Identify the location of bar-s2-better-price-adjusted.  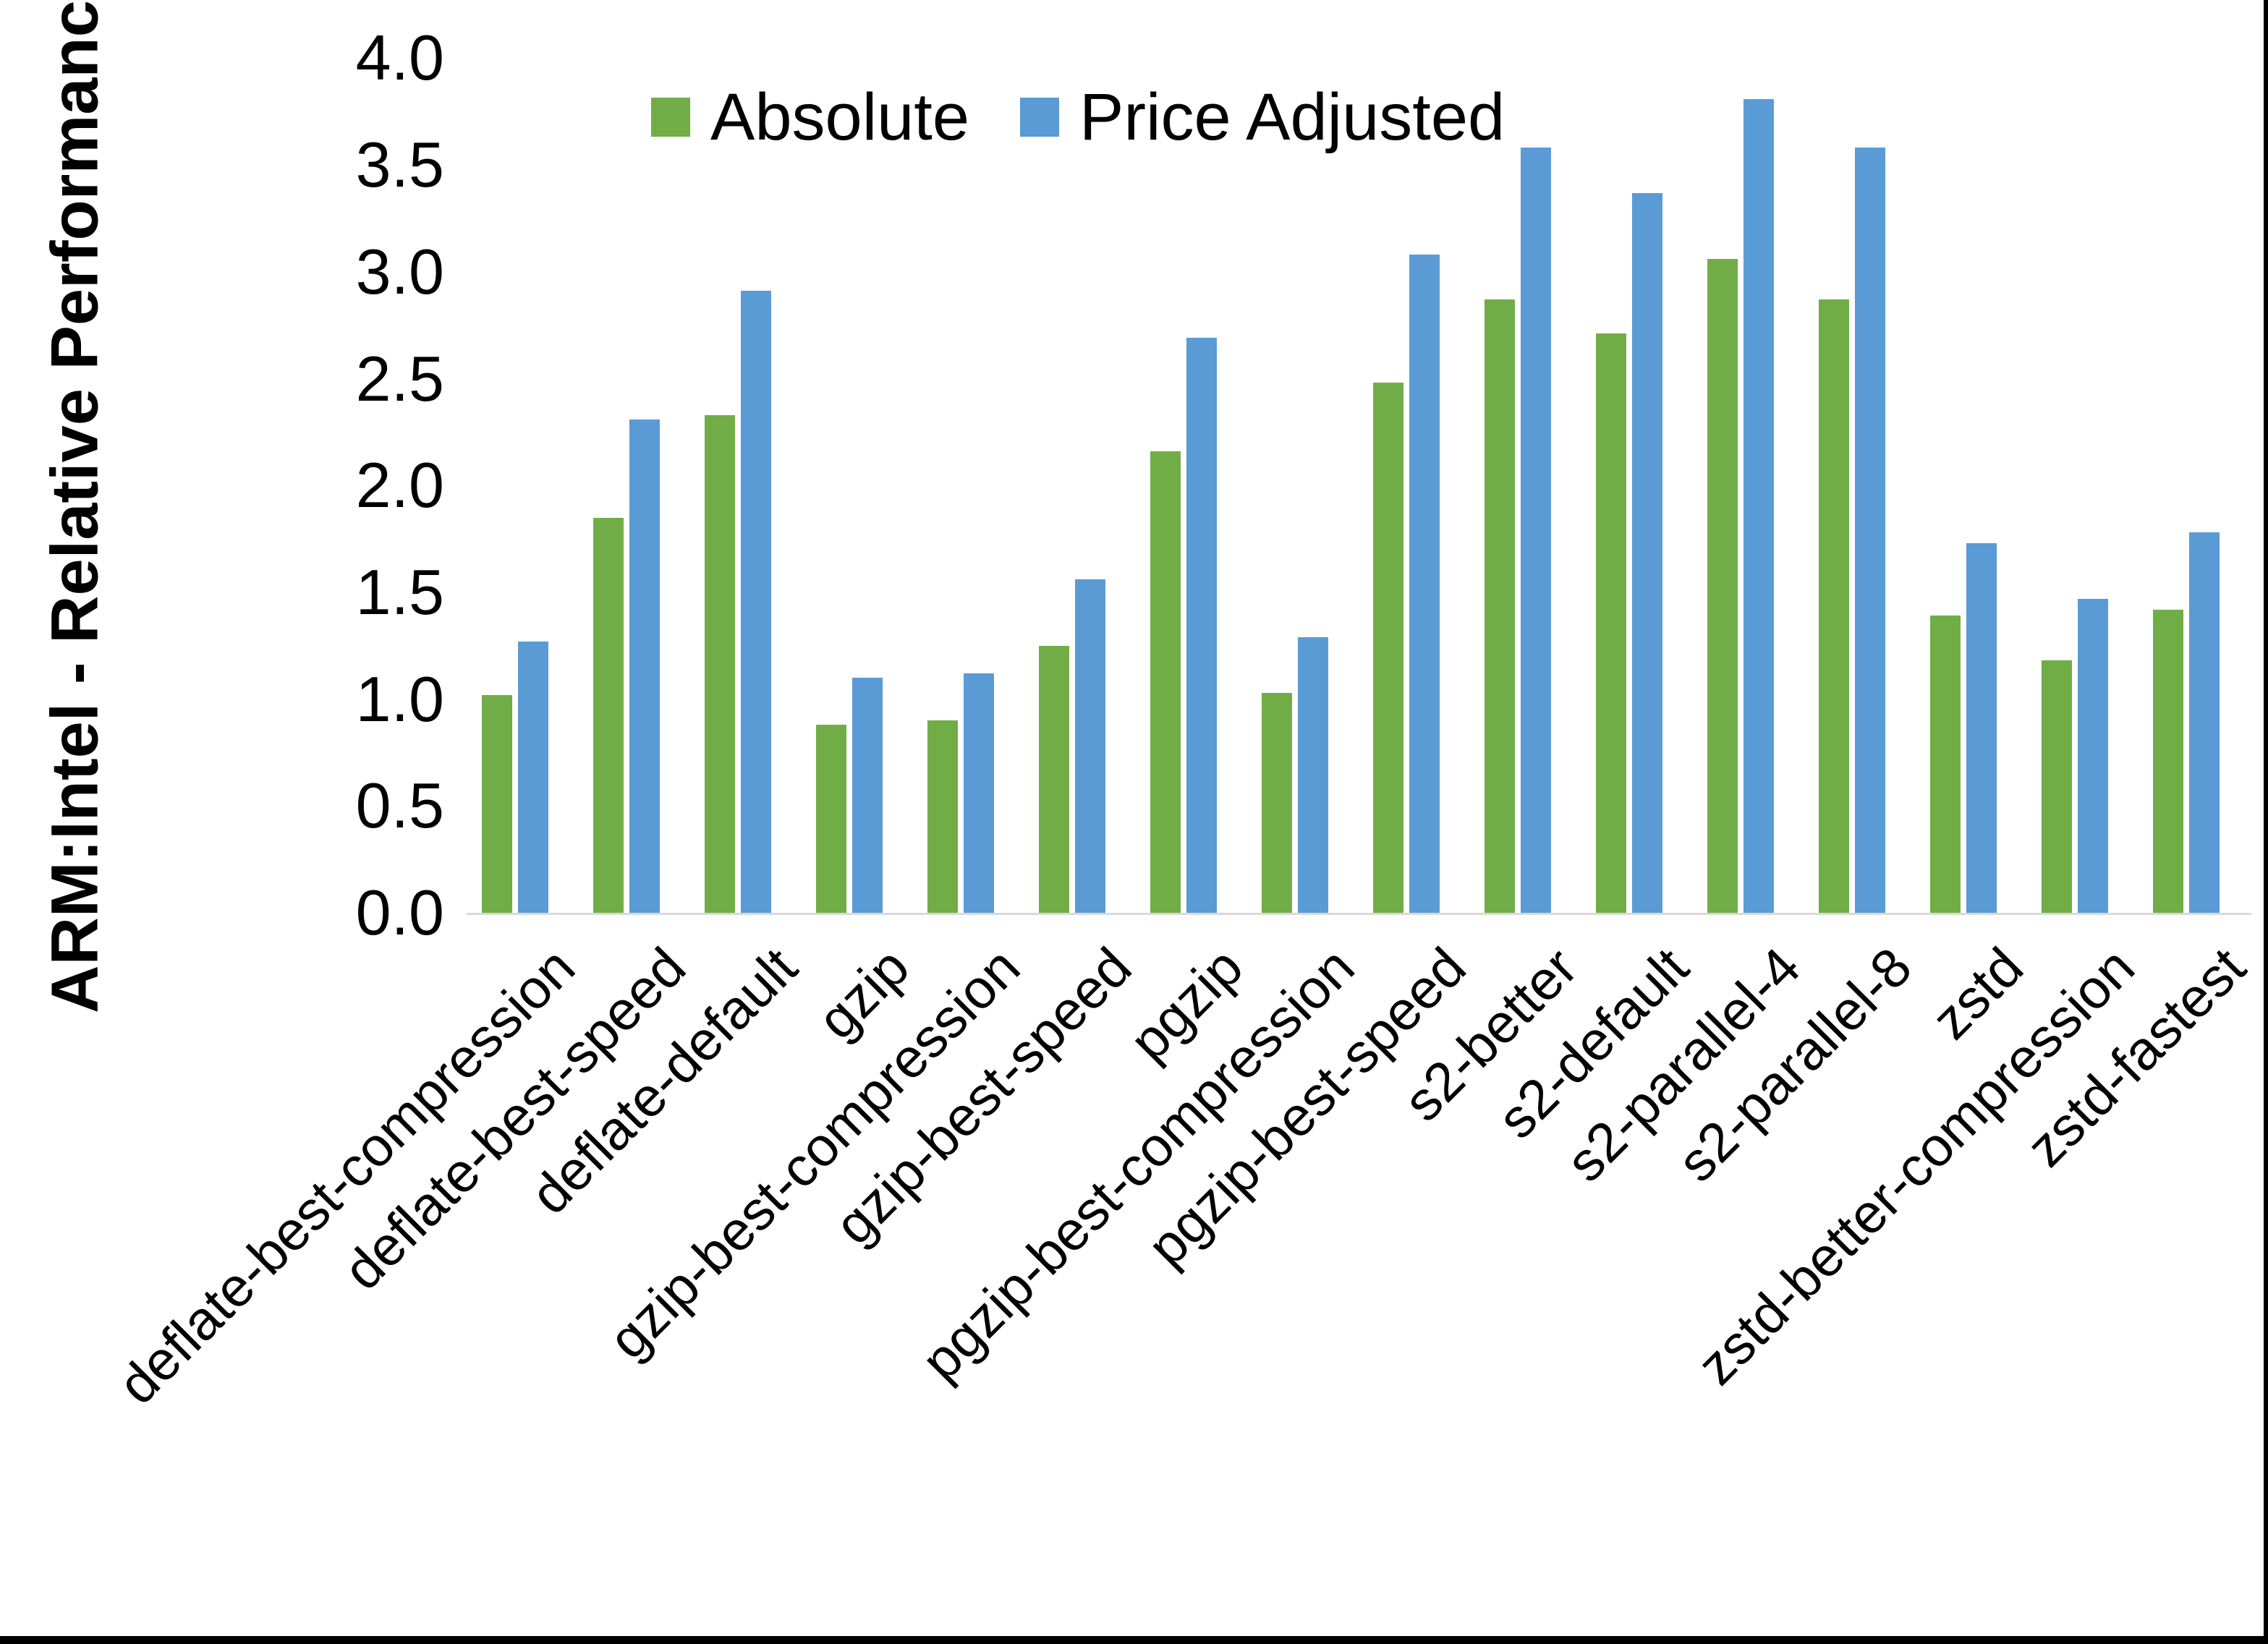
(1536, 530).